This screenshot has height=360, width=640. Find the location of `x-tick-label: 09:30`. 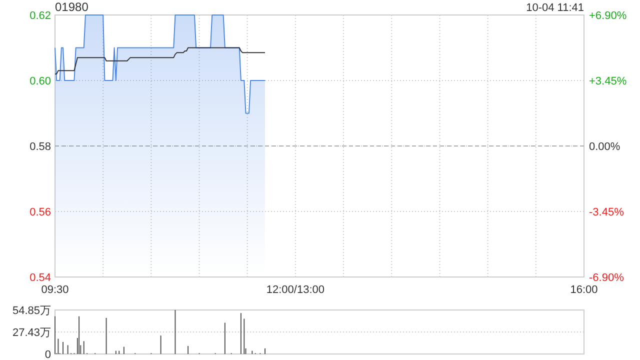

x-tick-label: 09:30 is located at coordinates (55, 290).